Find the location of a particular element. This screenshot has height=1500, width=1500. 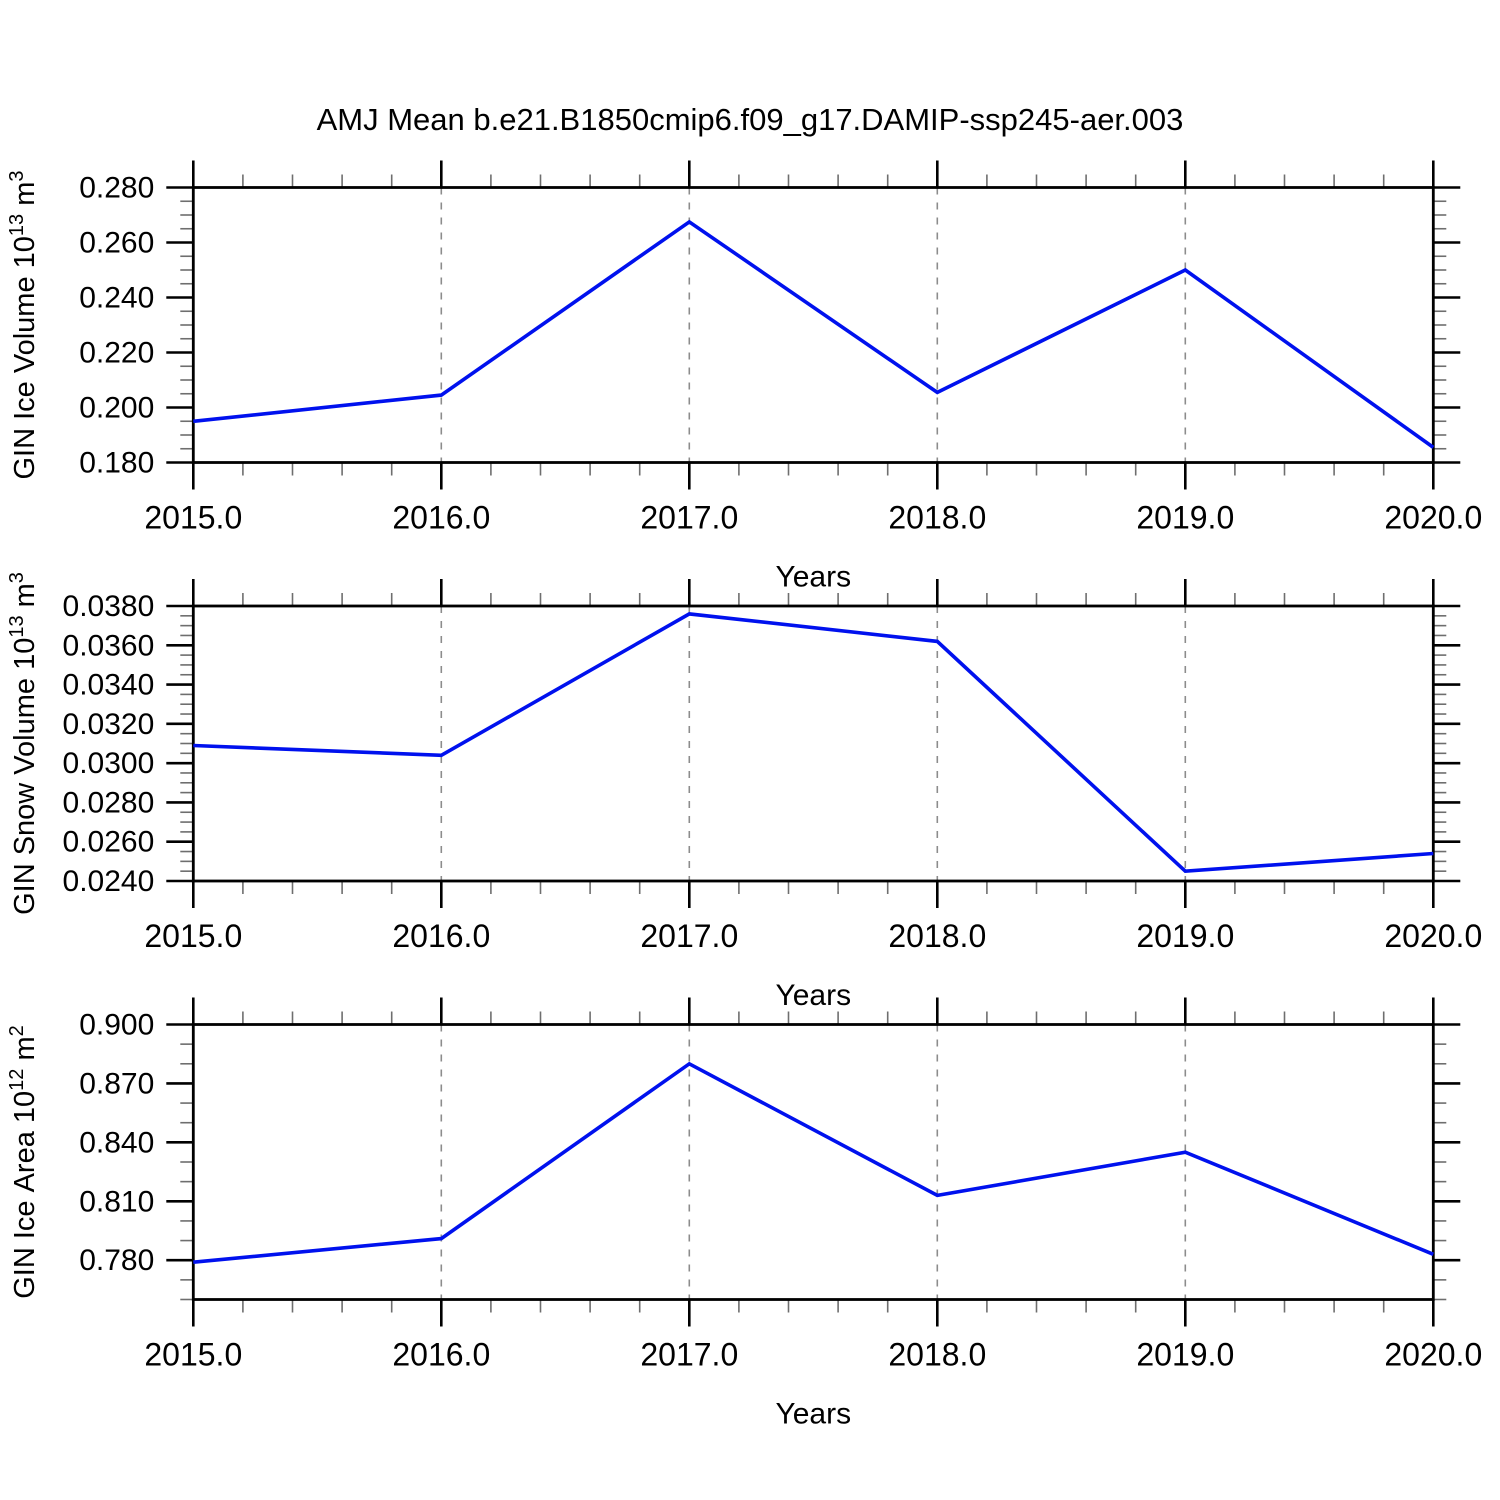

y-axis-title: GIN Ice Volume 1013 m3 is located at coordinates (23, 325).